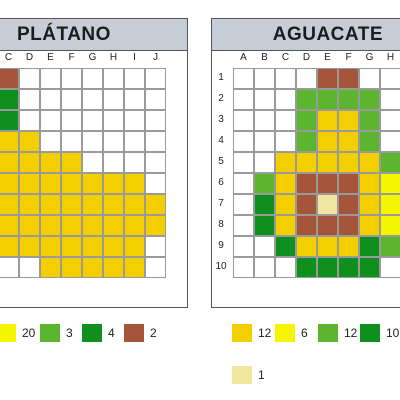  Describe the element at coordinates (8, 57) in the screenshot. I see `platano-col-label: C` at that location.